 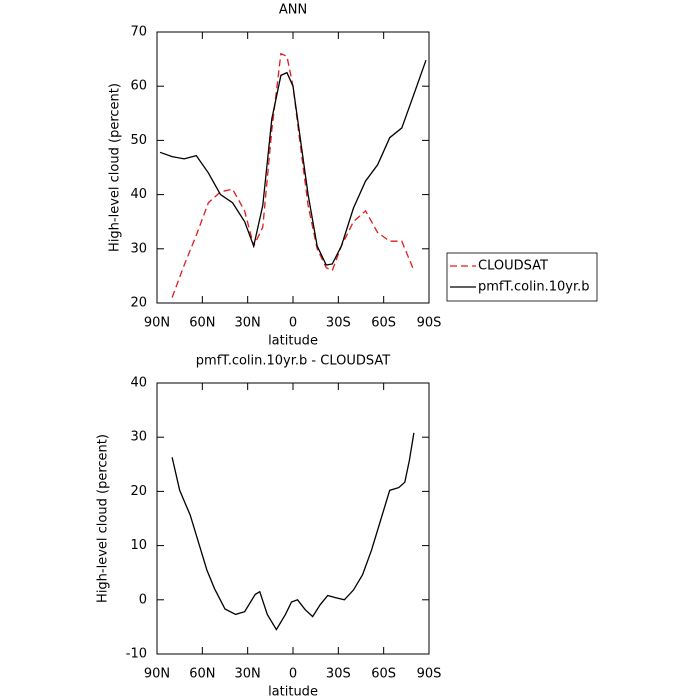 I want to click on chart-title: pmfT.colin.10yr.b - CLOUDSAT, so click(x=293, y=361).